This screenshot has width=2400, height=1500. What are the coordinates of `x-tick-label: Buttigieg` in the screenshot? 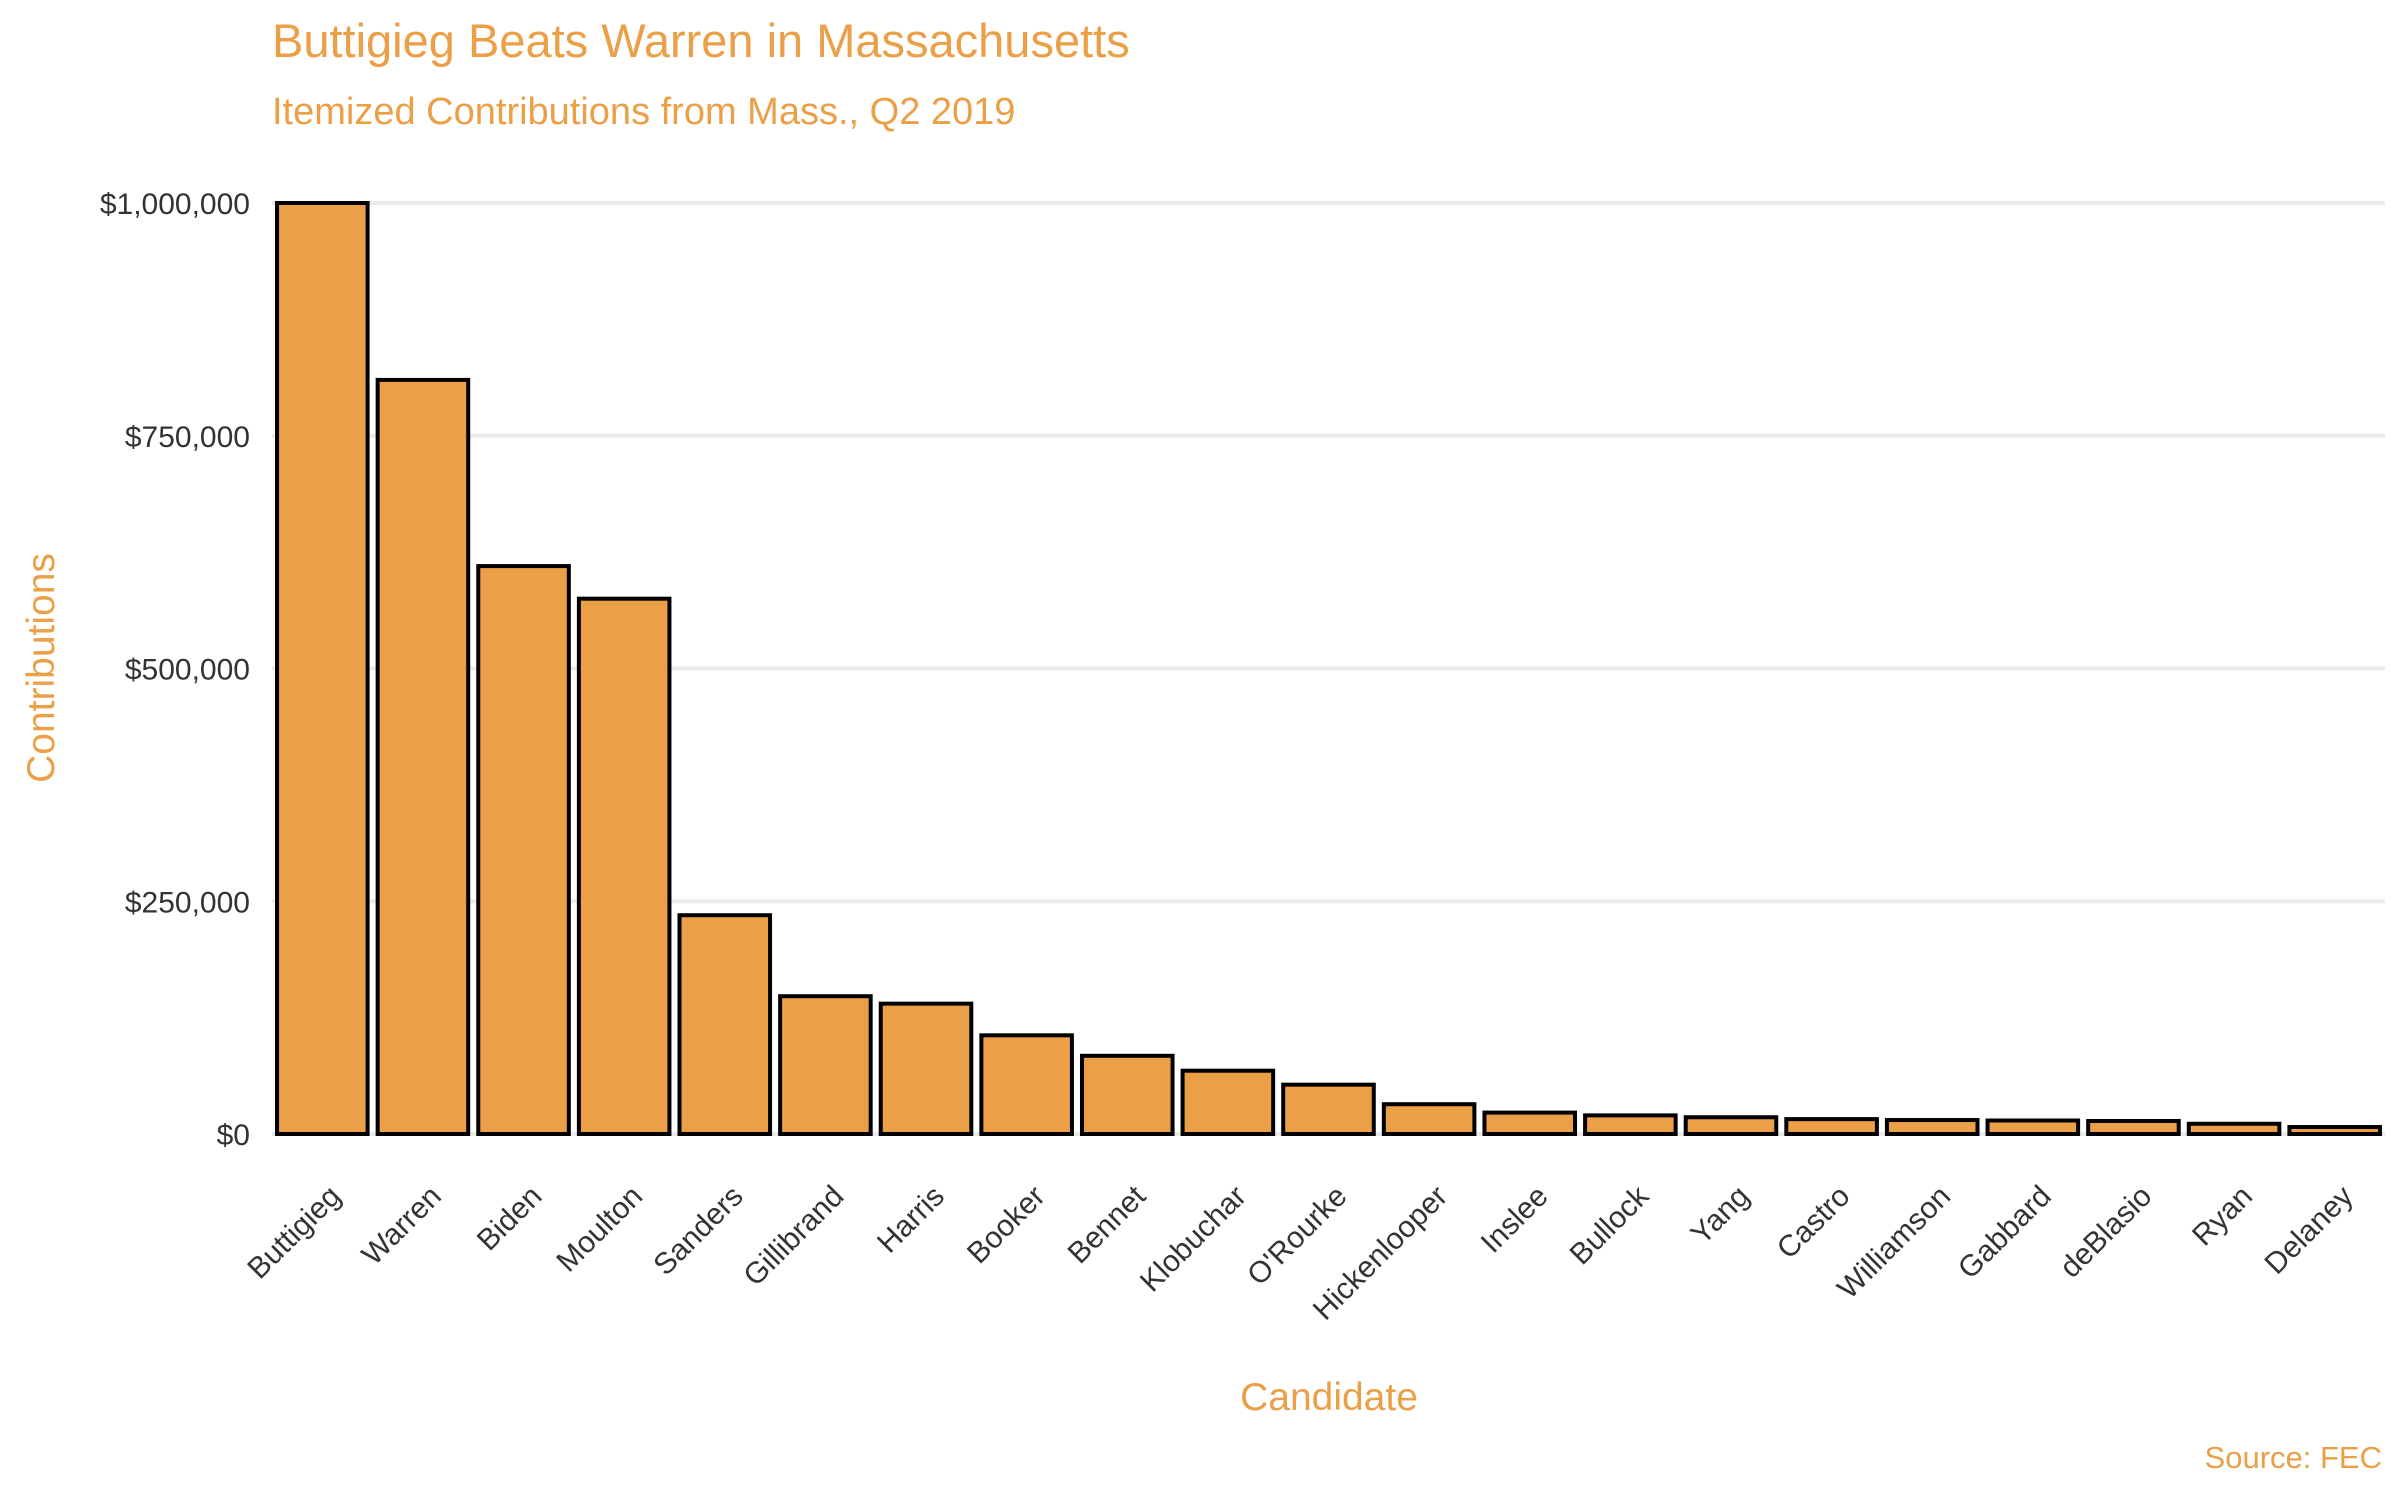 It's located at (294, 1233).